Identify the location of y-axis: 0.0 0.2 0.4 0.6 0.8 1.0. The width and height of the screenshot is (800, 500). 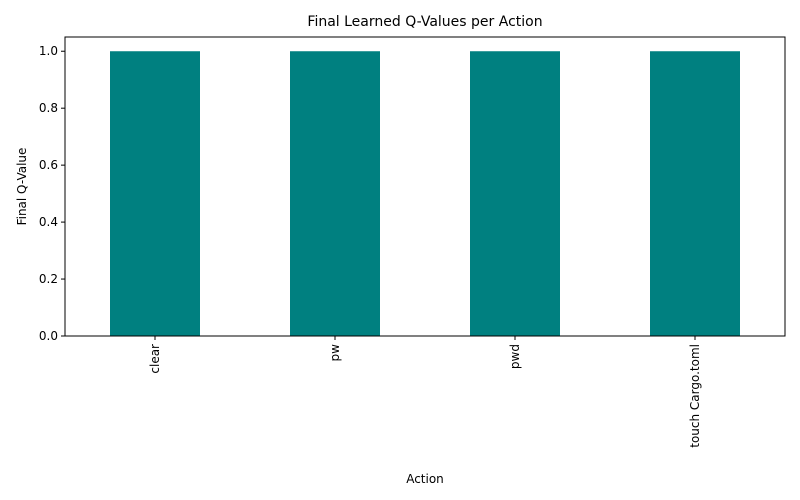
(52, 193).